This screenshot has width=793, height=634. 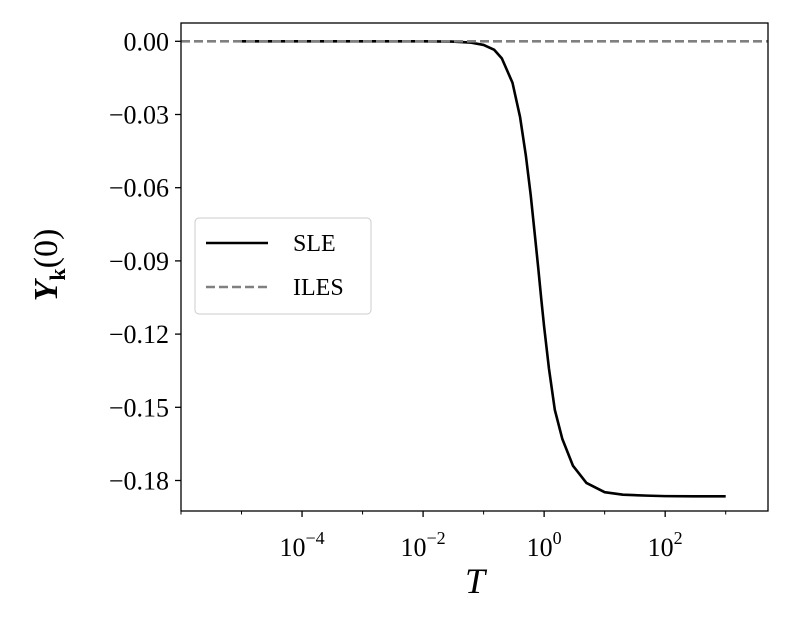 I want to click on x-tick-label: 10⁻², so click(x=423, y=545).